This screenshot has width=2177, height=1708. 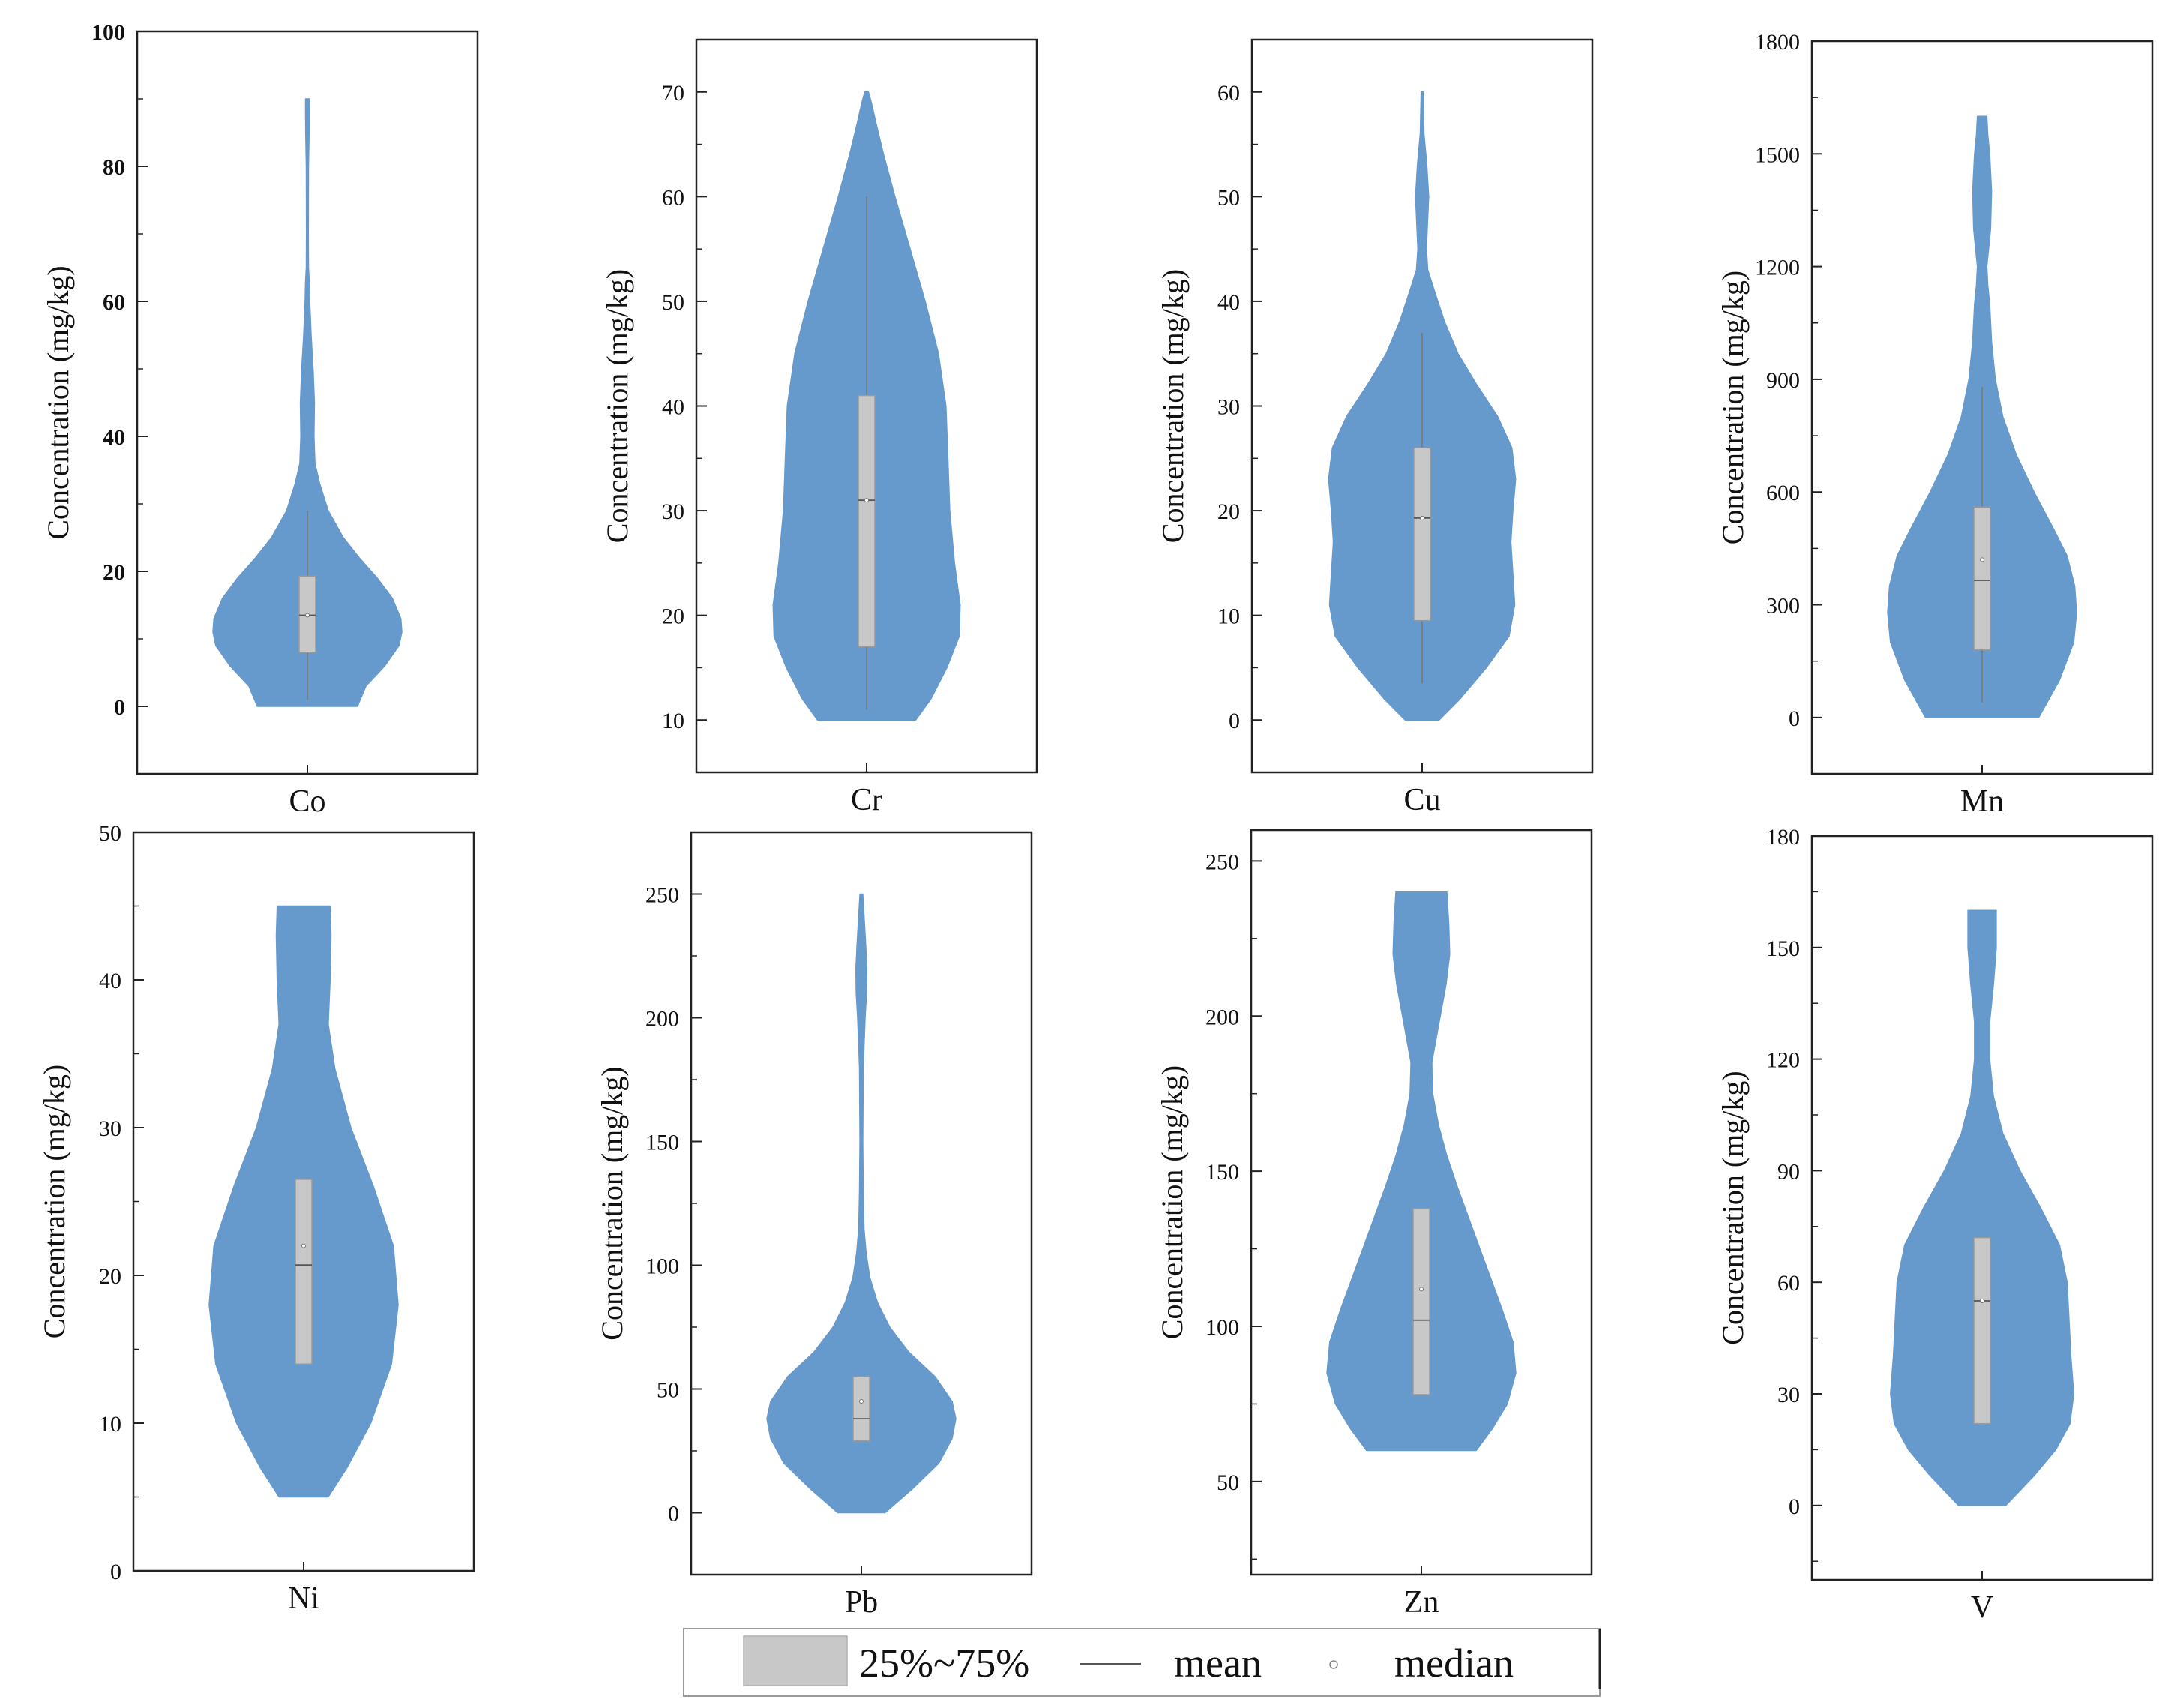 I want to click on y-tick-label-ni: 20, so click(x=110, y=1276).